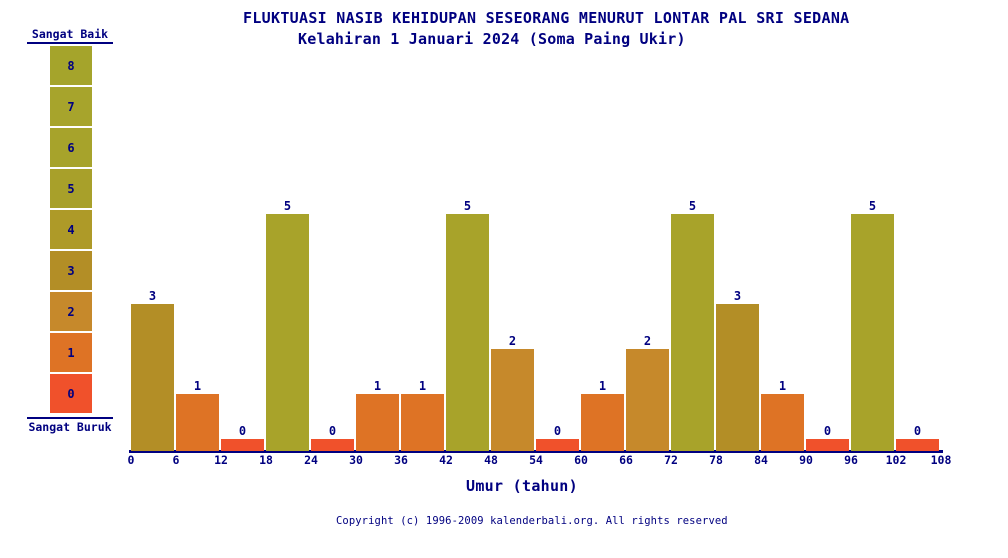  Describe the element at coordinates (941, 460) in the screenshot. I see `x-tick-108: 108` at that location.